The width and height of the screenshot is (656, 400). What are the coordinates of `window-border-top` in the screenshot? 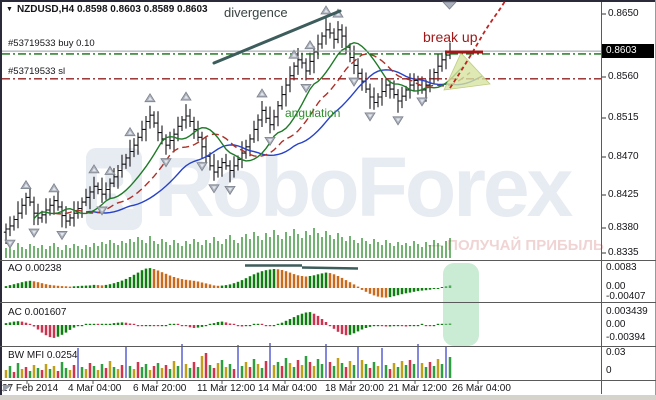 It's located at (328, 1).